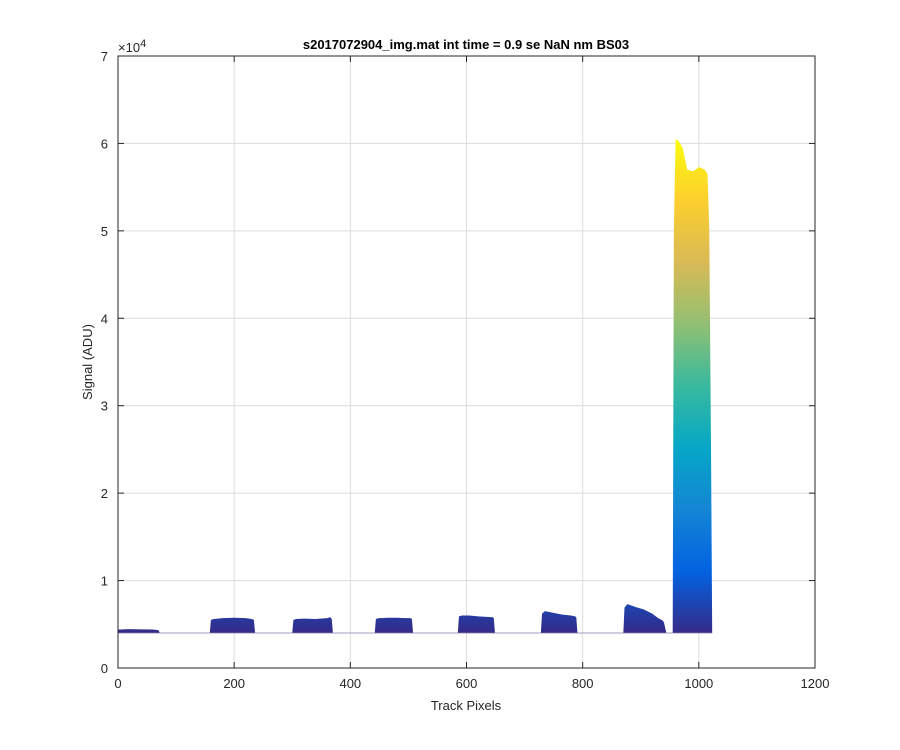  I want to click on x-tick-label: 1000, so click(698, 683).